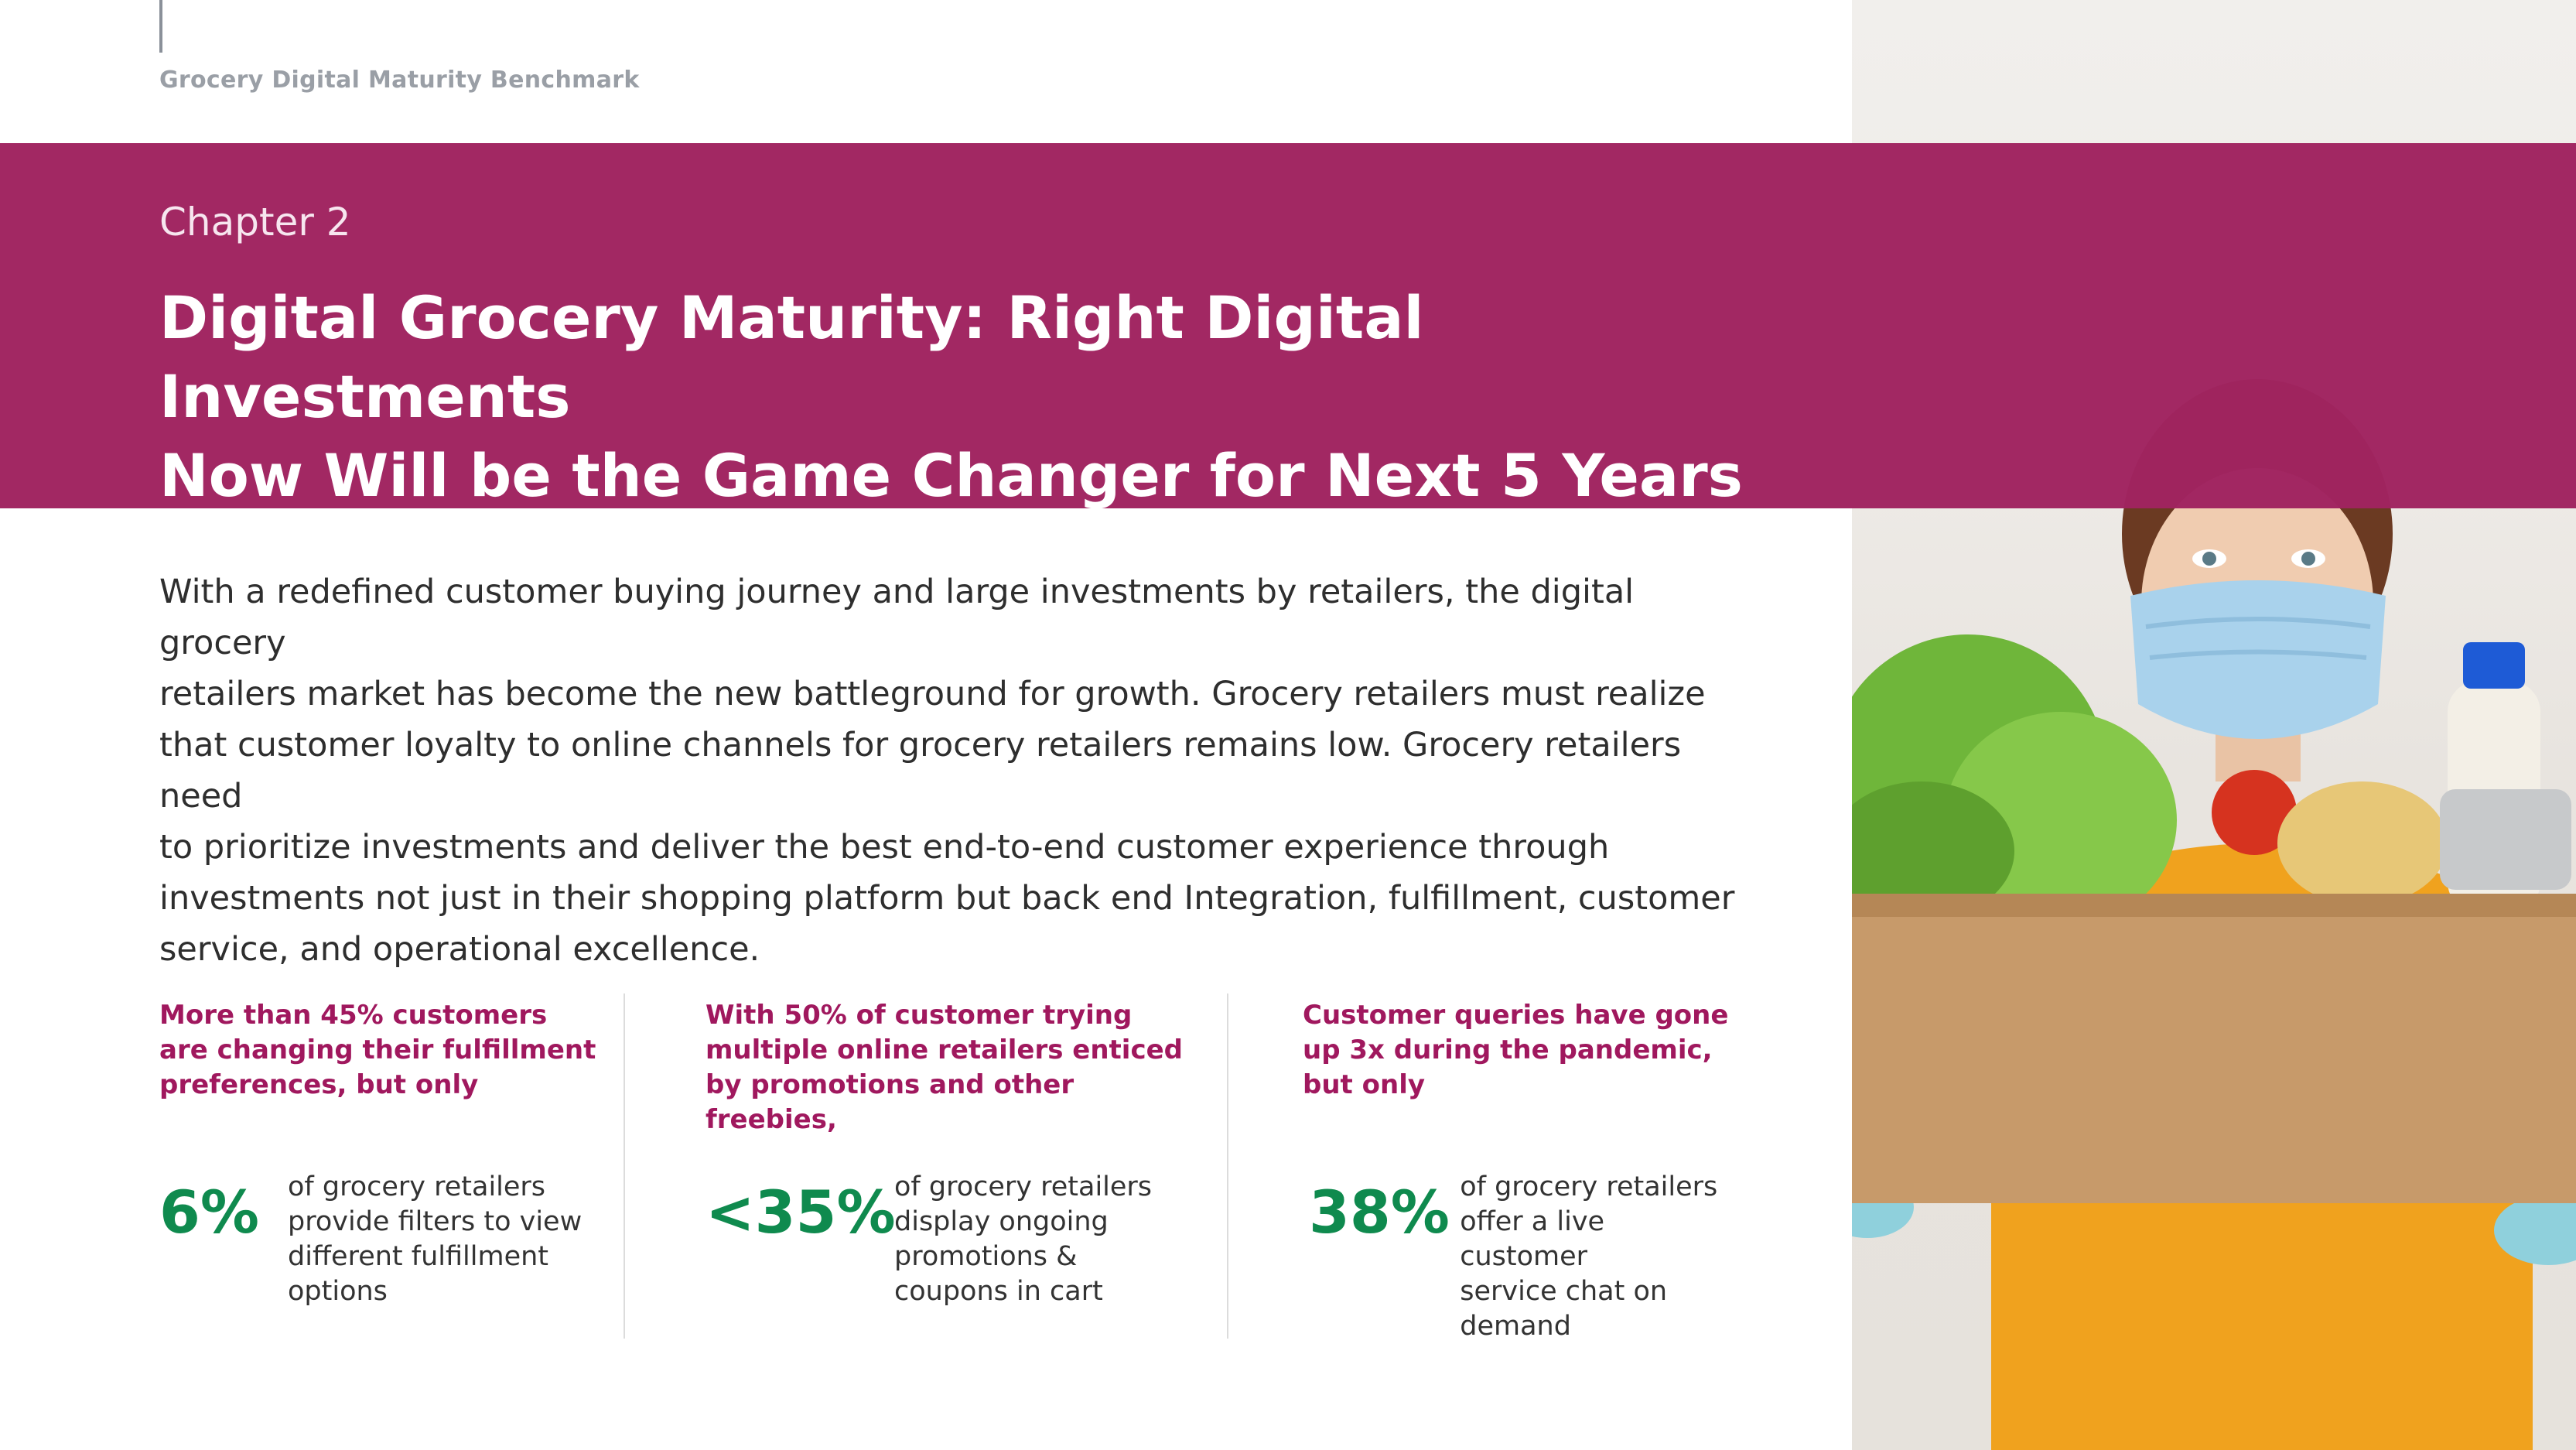 This screenshot has height=1450, width=2576. I want to click on stat-heading-line: by promotions and other, so click(889, 1084).